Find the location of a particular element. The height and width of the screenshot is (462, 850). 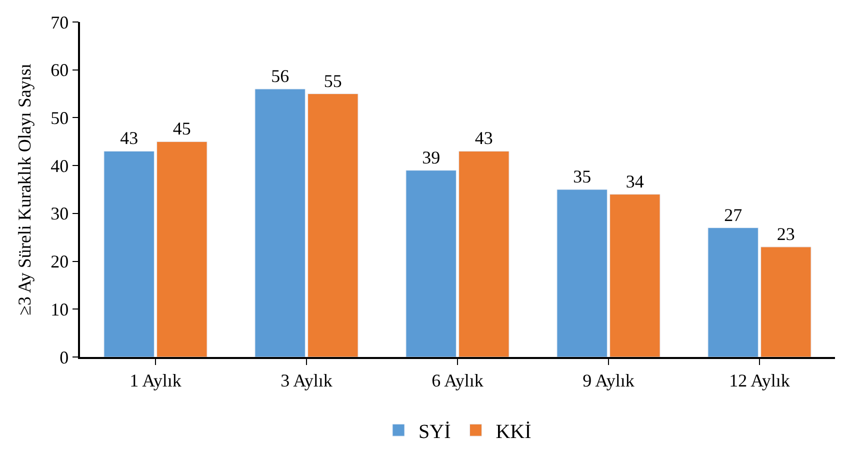

data-label: 35 is located at coordinates (582, 176).